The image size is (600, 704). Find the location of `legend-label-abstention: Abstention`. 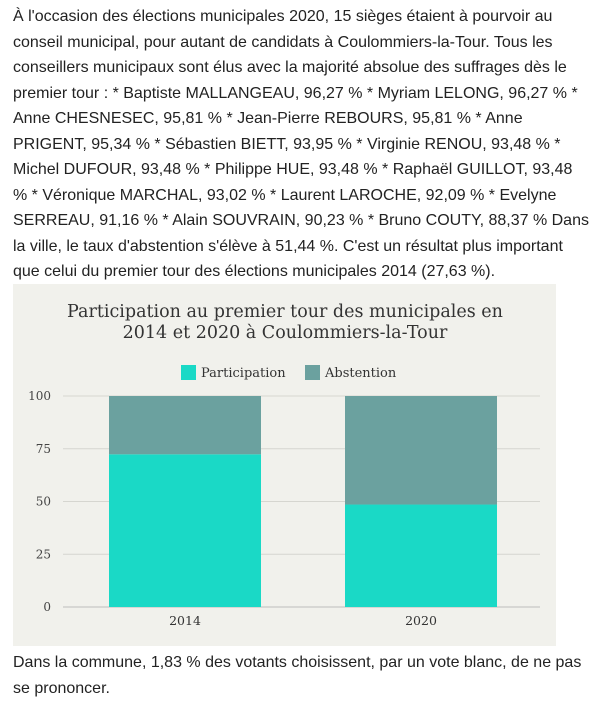

legend-label-abstention: Abstention is located at coordinates (360, 373).